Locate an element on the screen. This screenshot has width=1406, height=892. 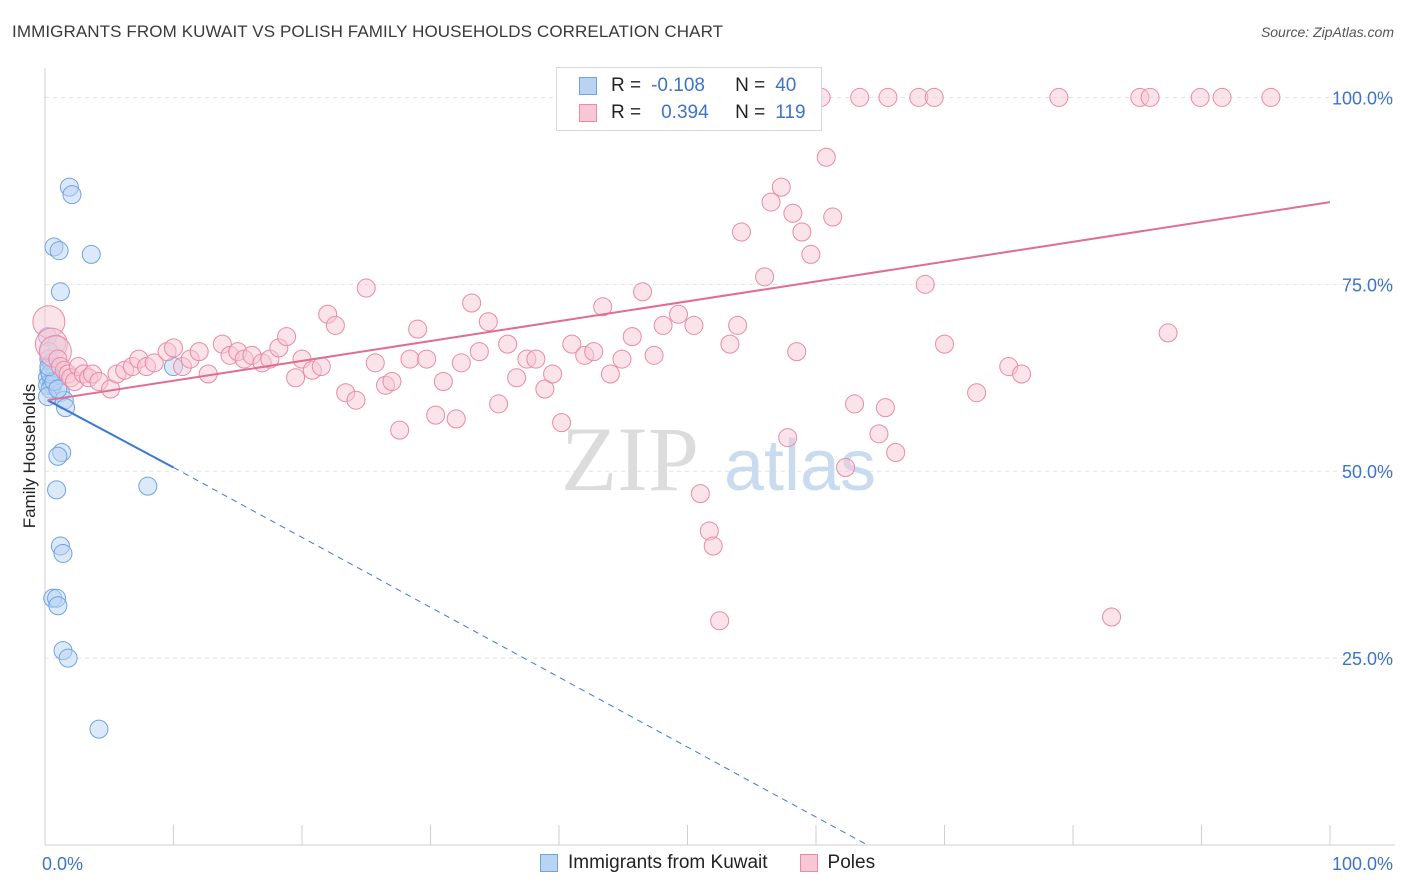
n-value: 40 is located at coordinates (786, 85).